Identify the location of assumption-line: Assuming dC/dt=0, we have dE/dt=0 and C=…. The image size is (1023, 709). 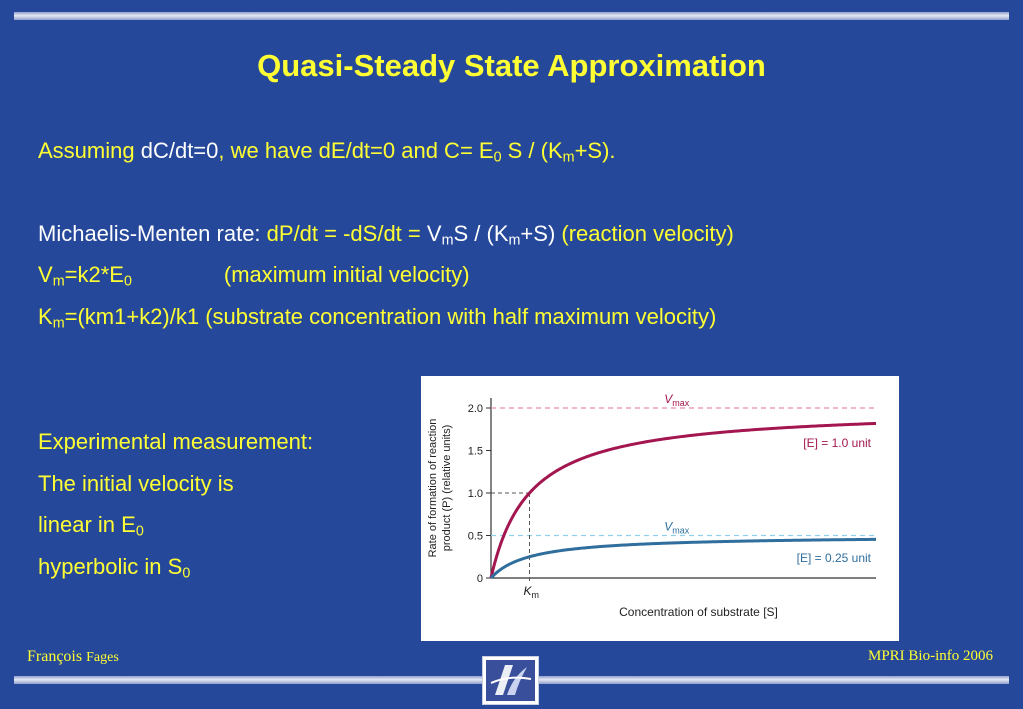
(327, 152).